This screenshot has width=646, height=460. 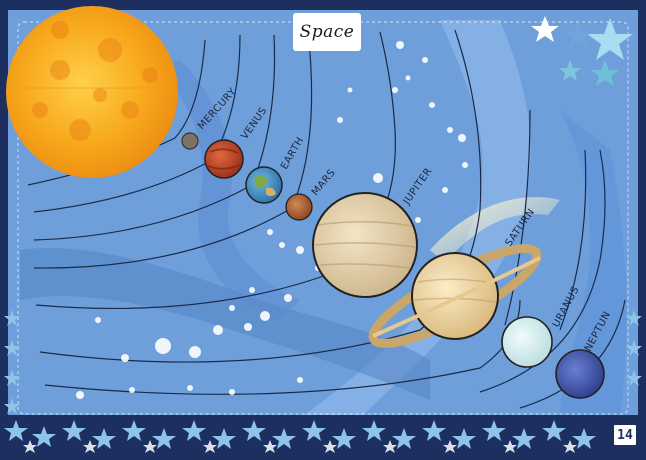 I want to click on star-icon, so click(x=582, y=51).